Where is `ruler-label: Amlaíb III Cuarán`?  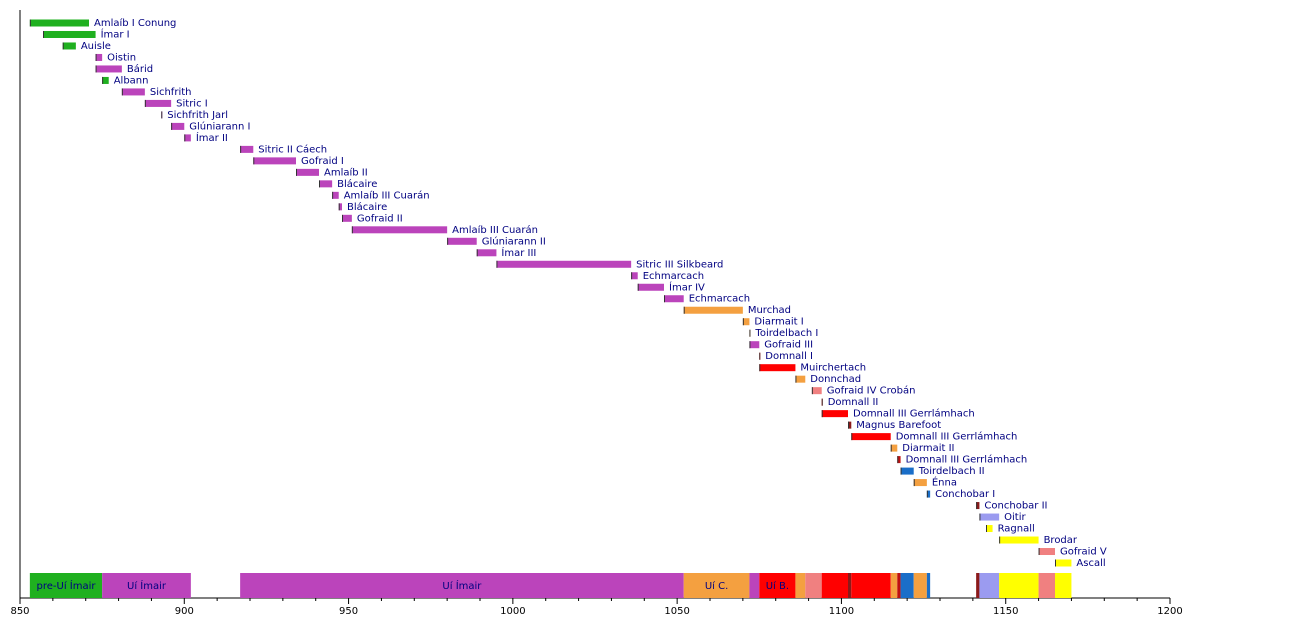 ruler-label: Amlaíb III Cuarán is located at coordinates (387, 195).